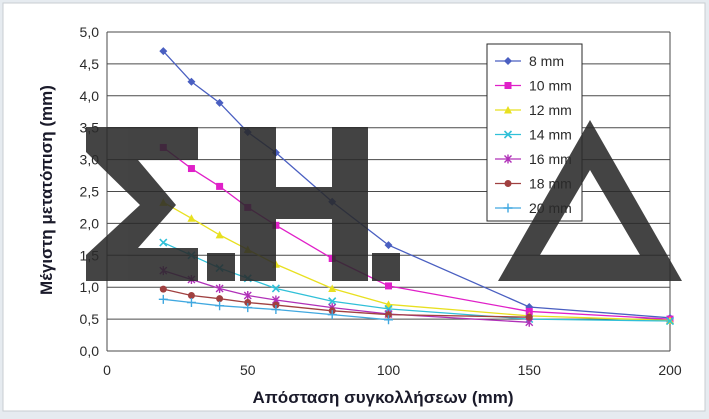 The width and height of the screenshot is (709, 419). I want to click on series-18-mm, so click(346, 303).